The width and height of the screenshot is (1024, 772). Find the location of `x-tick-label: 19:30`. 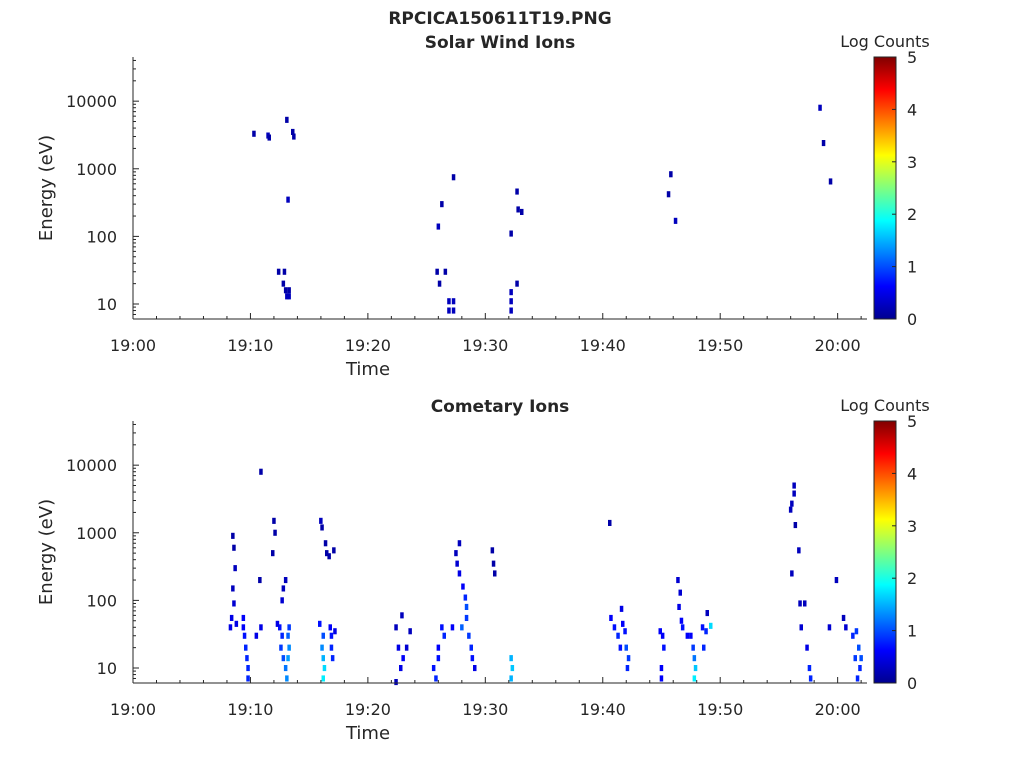

x-tick-label: 19:30 is located at coordinates (485, 709).